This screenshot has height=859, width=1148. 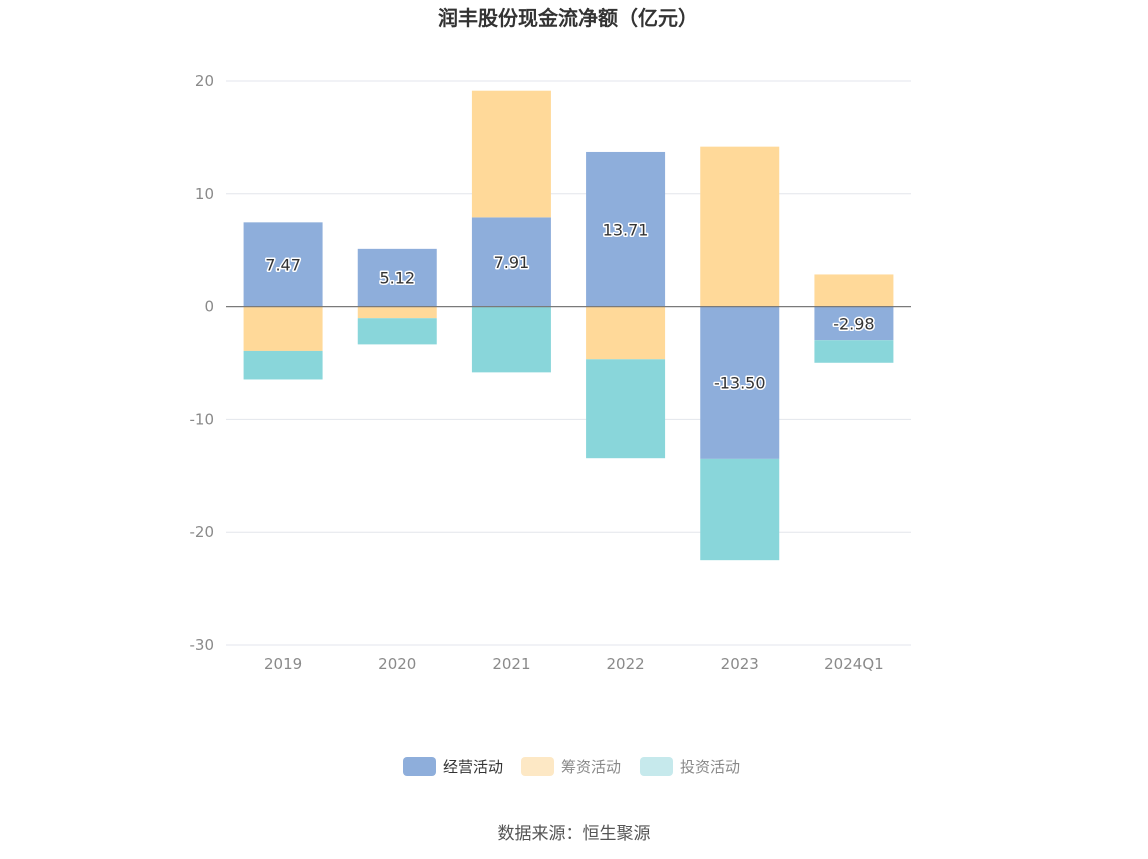 I want to click on x-tick-label: 2020, so click(x=397, y=664).